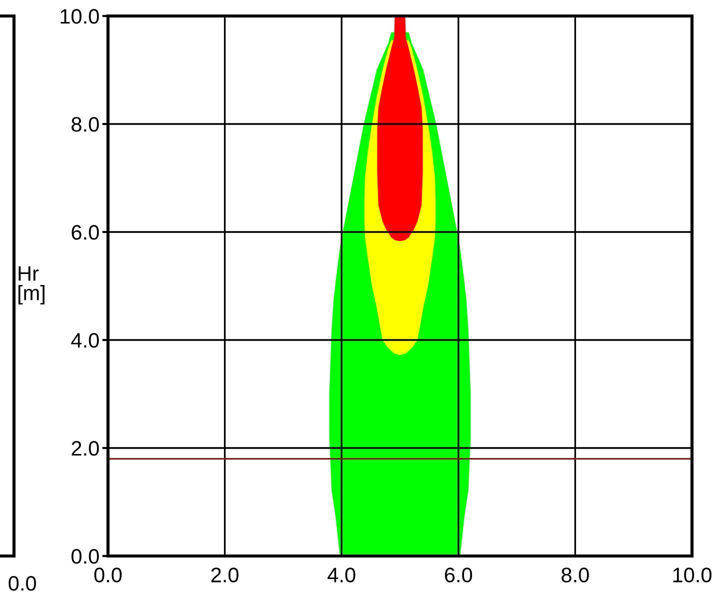  I want to click on x-tick-label: 10.0, so click(692, 575).